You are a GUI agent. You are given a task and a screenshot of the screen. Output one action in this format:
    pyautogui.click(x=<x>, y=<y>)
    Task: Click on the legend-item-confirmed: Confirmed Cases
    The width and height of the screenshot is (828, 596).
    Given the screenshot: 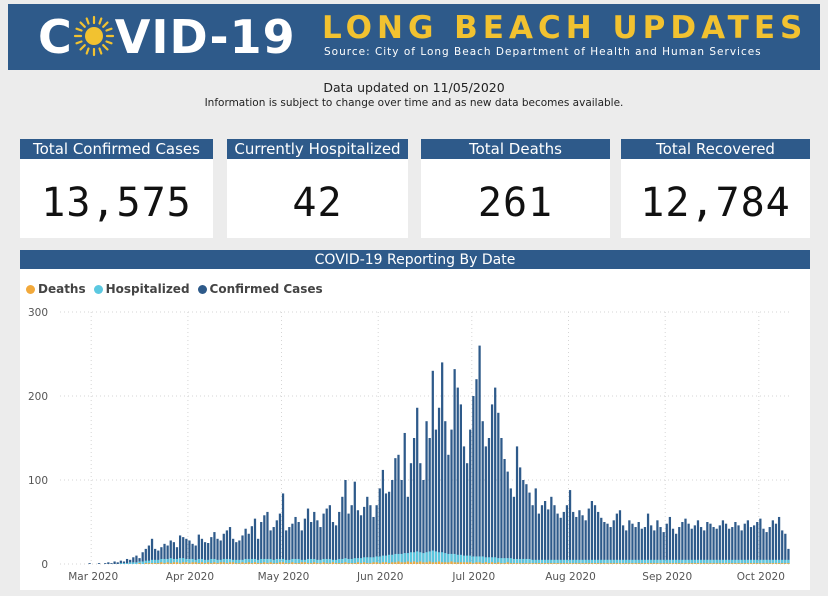 What is the action you would take?
    pyautogui.click(x=260, y=289)
    